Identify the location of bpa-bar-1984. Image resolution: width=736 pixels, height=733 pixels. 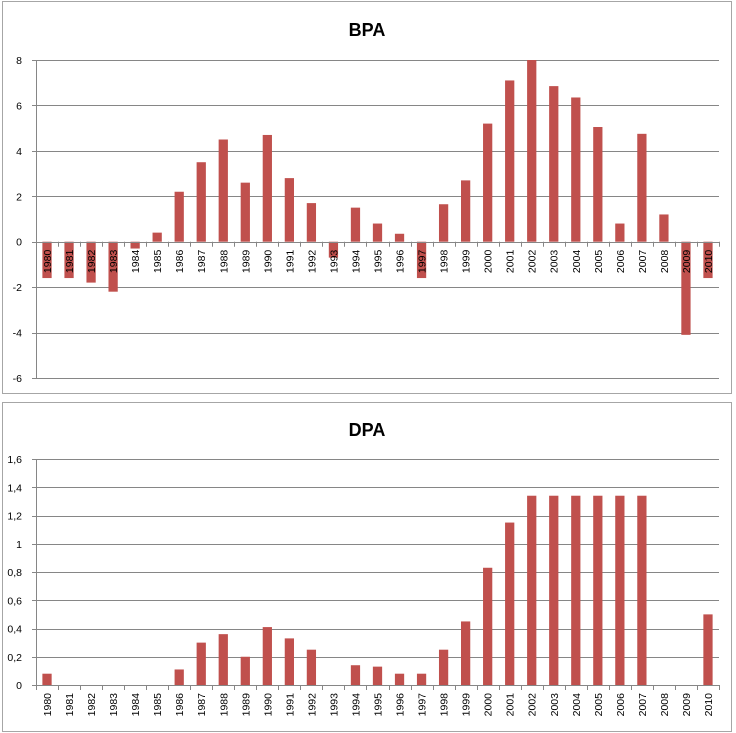
(135, 245).